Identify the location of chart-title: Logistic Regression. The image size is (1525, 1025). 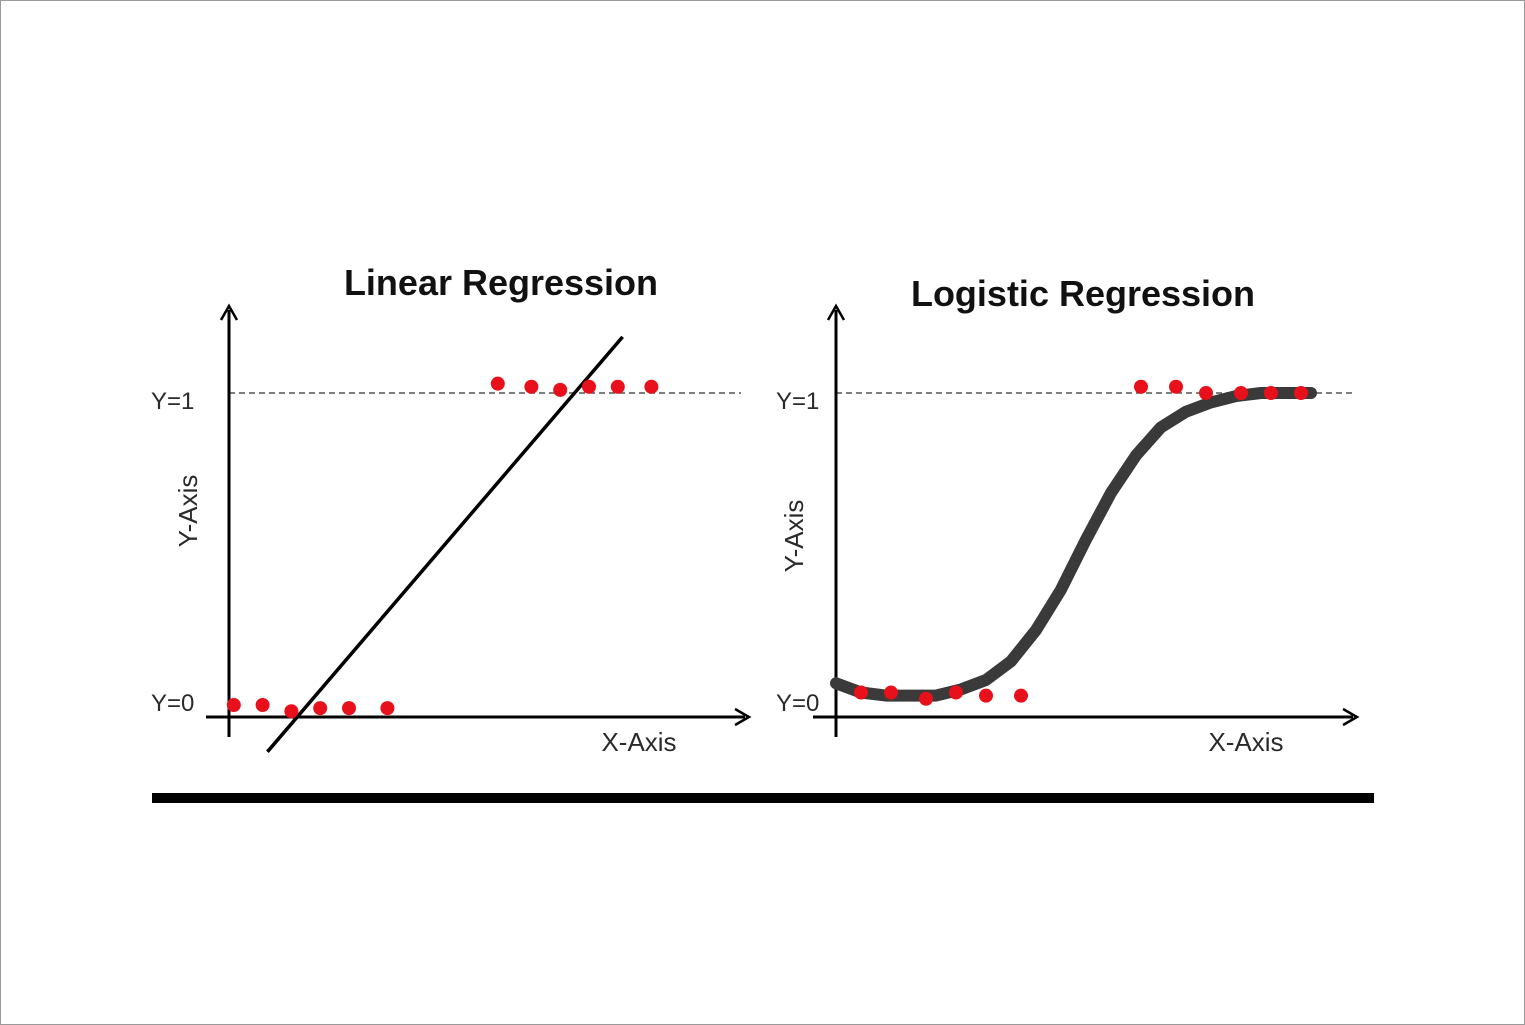
(1083, 293).